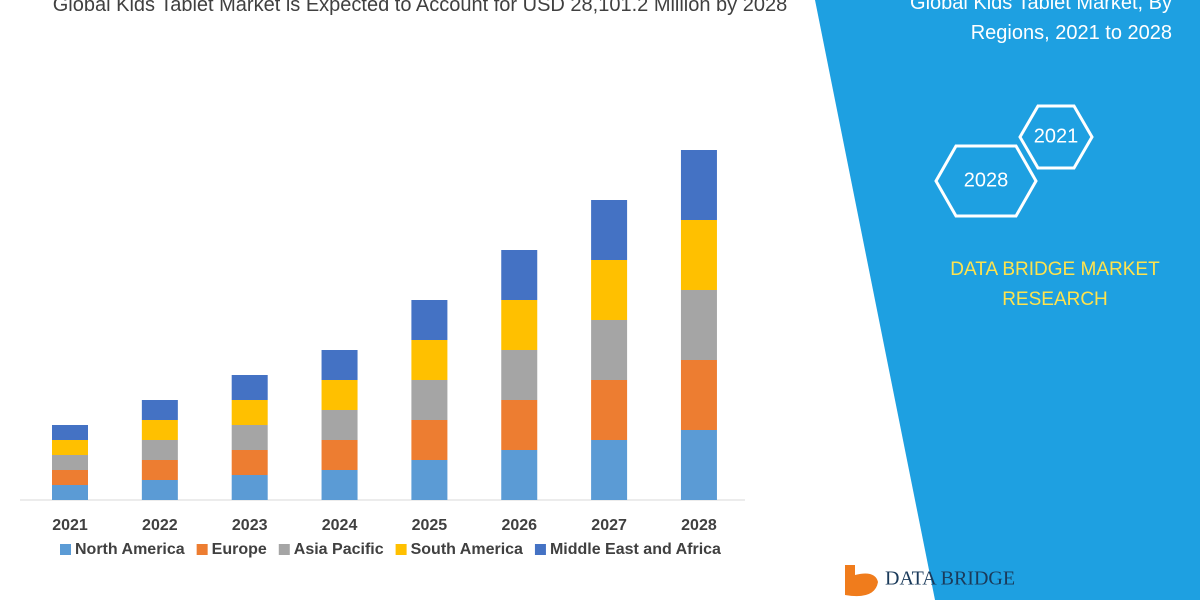  I want to click on brand: DATA BRIDGE MARKET RESEARCH, so click(1055, 284).